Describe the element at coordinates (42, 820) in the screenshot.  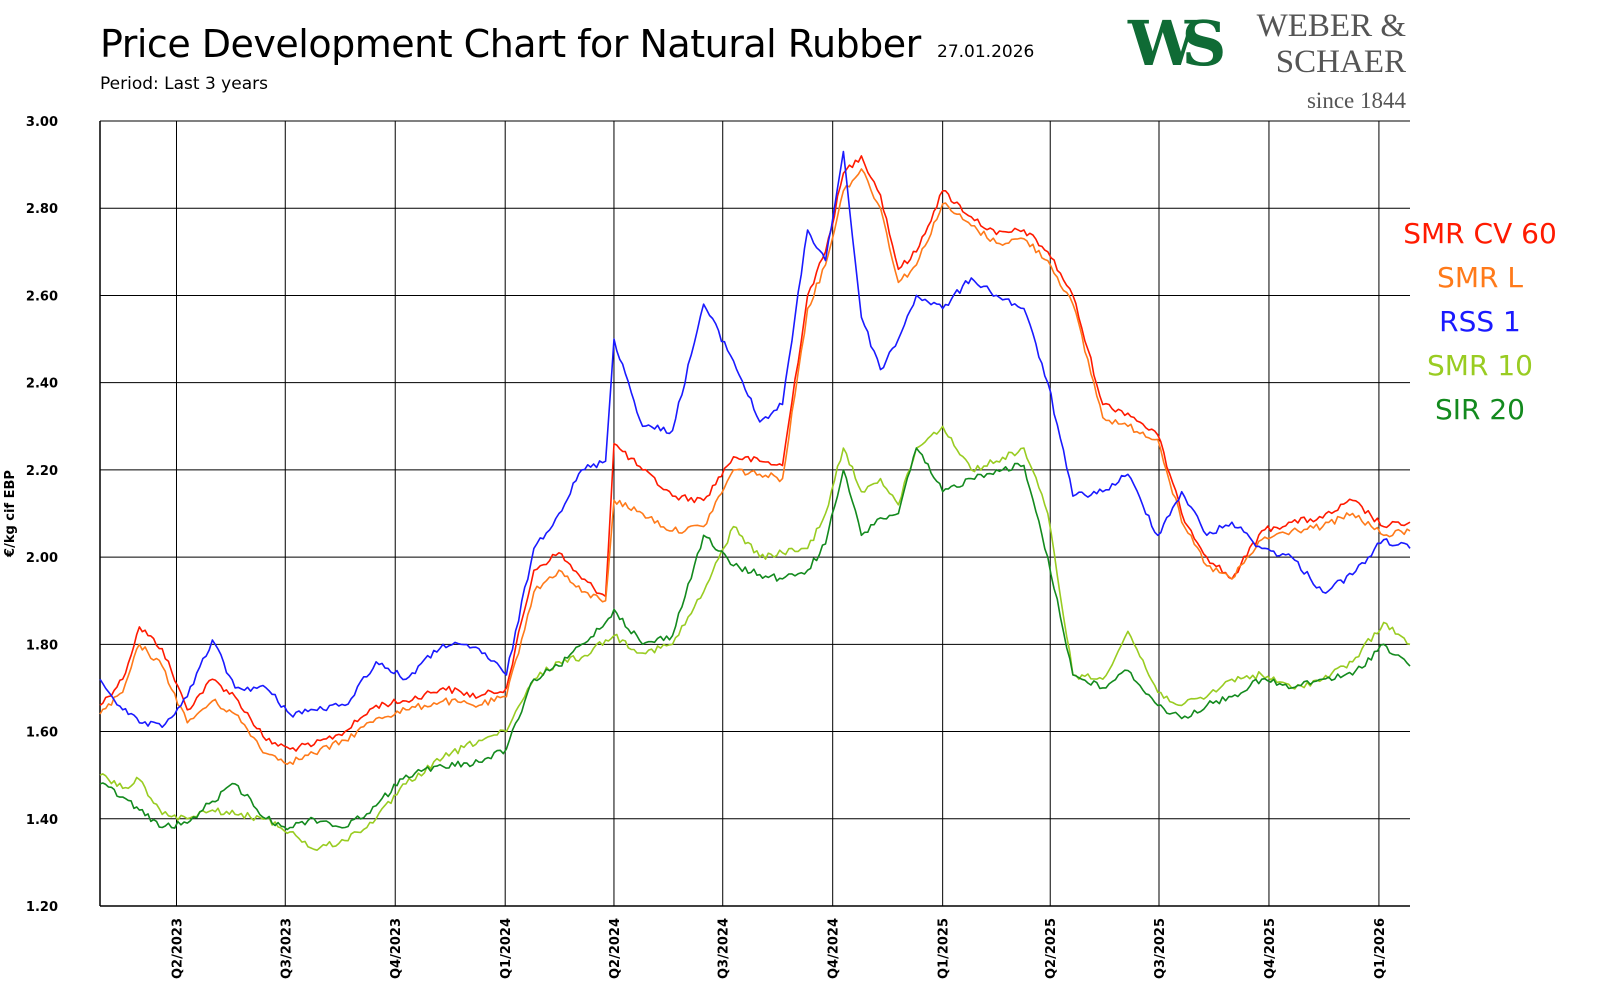
I see `y-tick-label: 1.40` at that location.